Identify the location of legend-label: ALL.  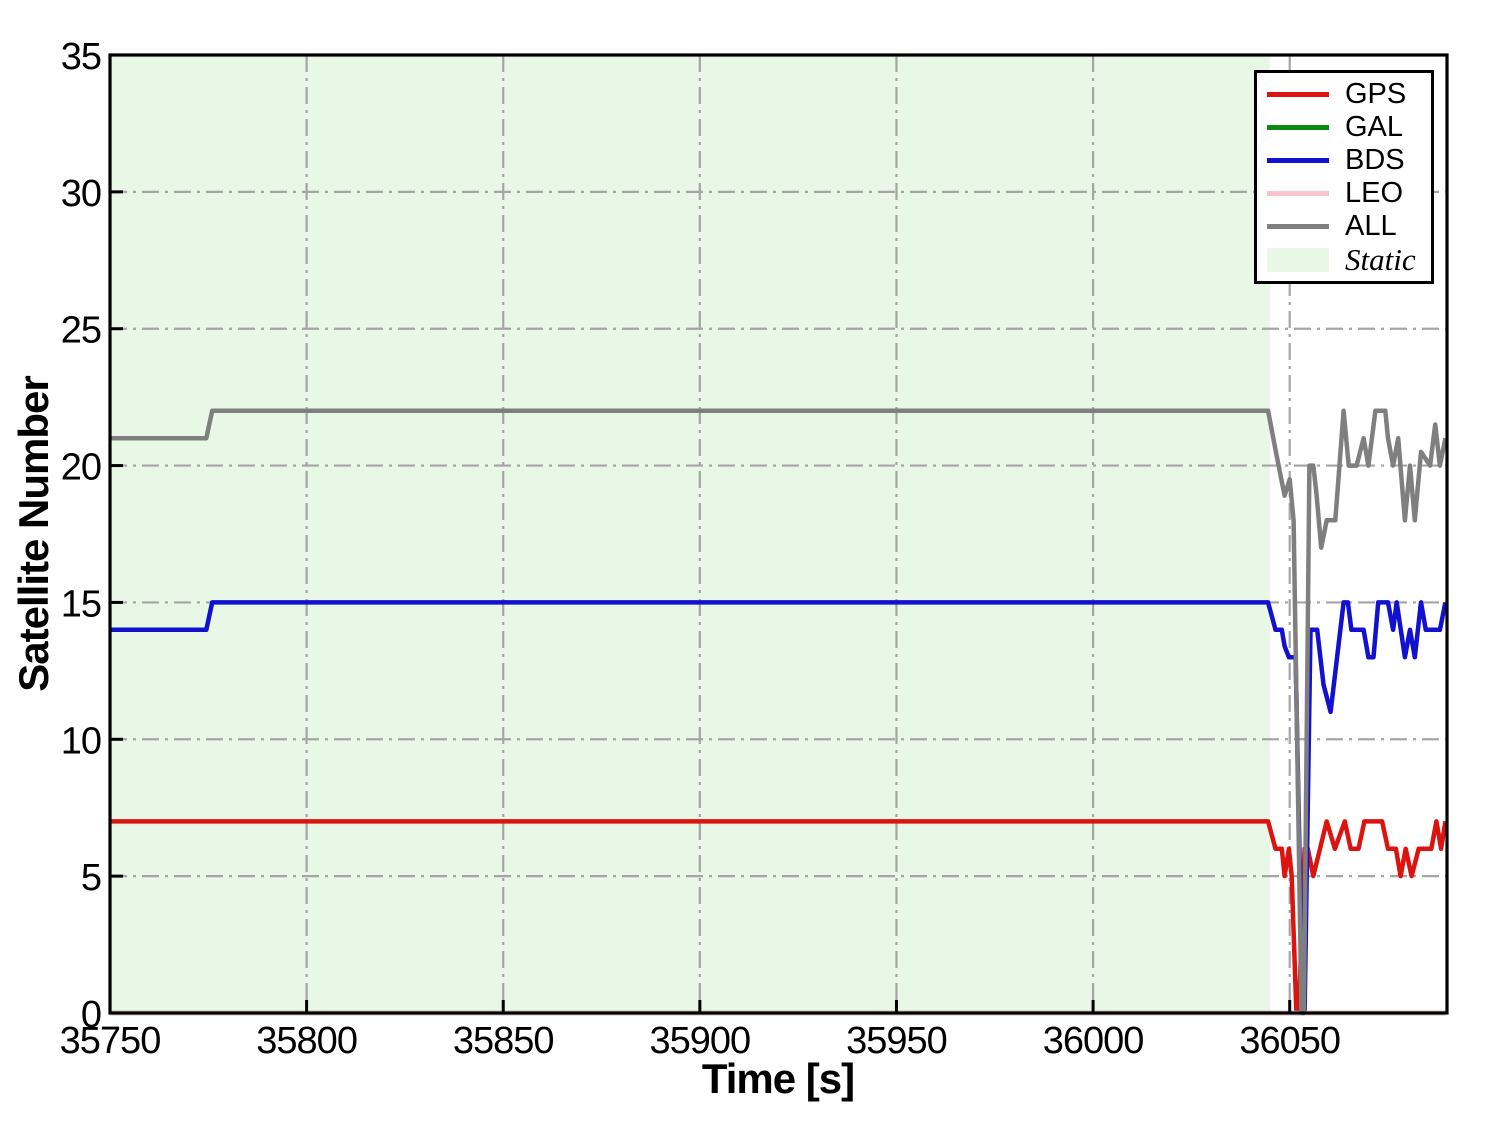
(1371, 226).